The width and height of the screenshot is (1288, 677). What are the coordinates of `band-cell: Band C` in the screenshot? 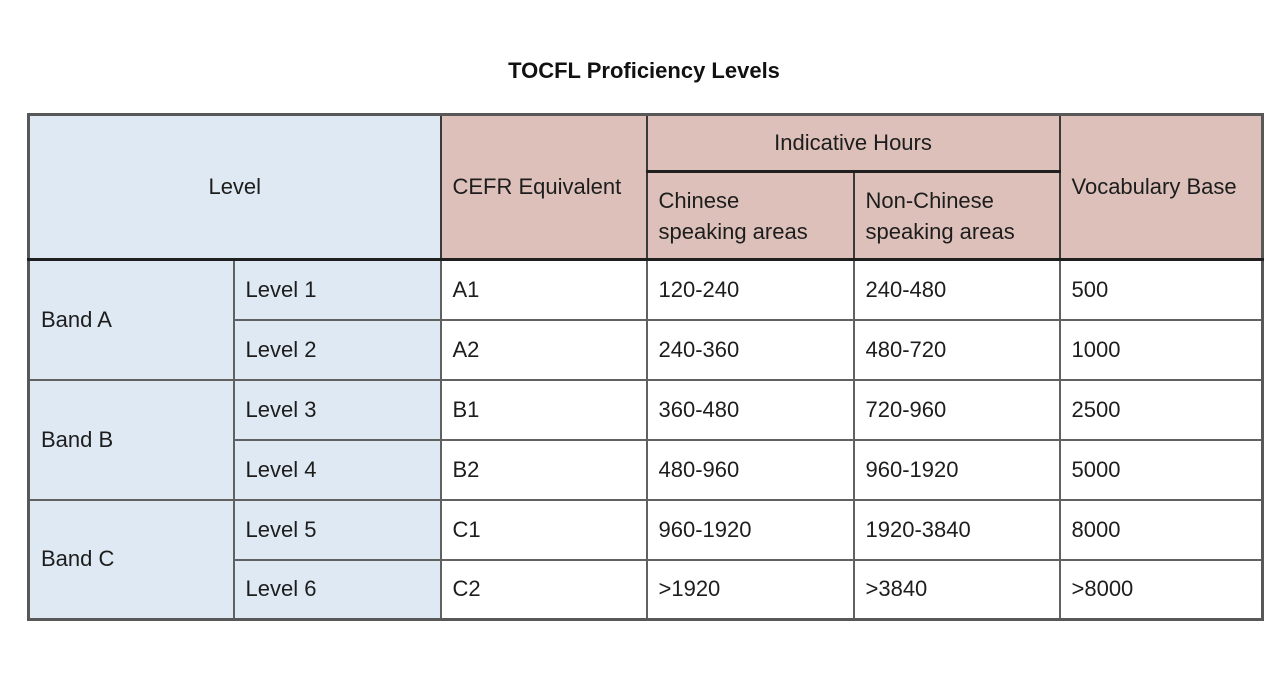 It's located at (131, 559).